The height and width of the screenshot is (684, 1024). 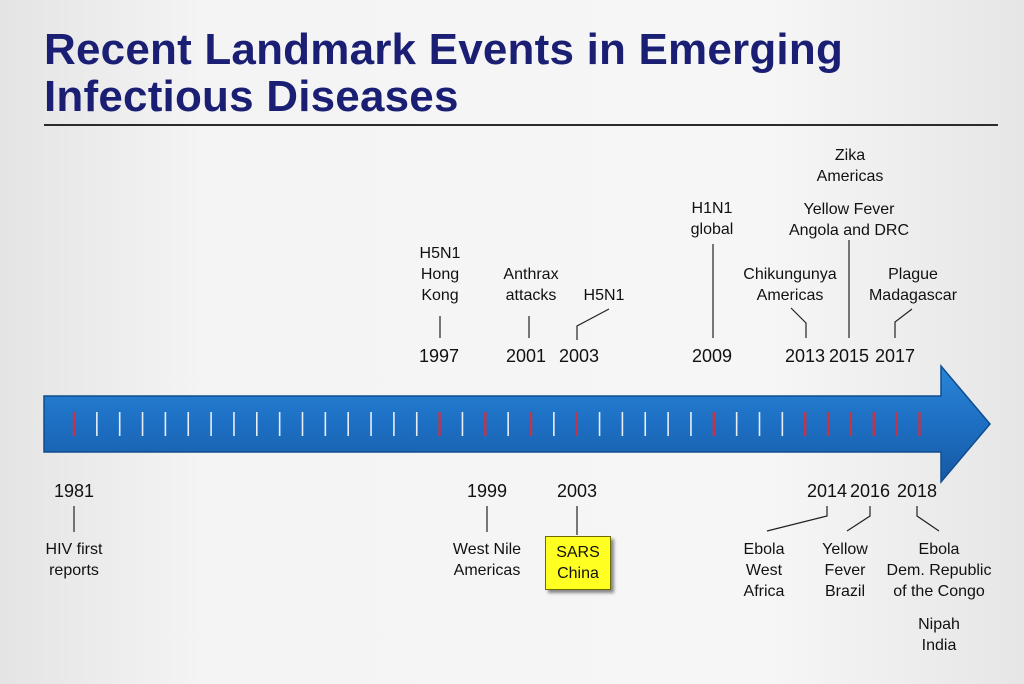 What do you see at coordinates (526, 356) in the screenshot?
I see `above-year-2001: 2001` at bounding box center [526, 356].